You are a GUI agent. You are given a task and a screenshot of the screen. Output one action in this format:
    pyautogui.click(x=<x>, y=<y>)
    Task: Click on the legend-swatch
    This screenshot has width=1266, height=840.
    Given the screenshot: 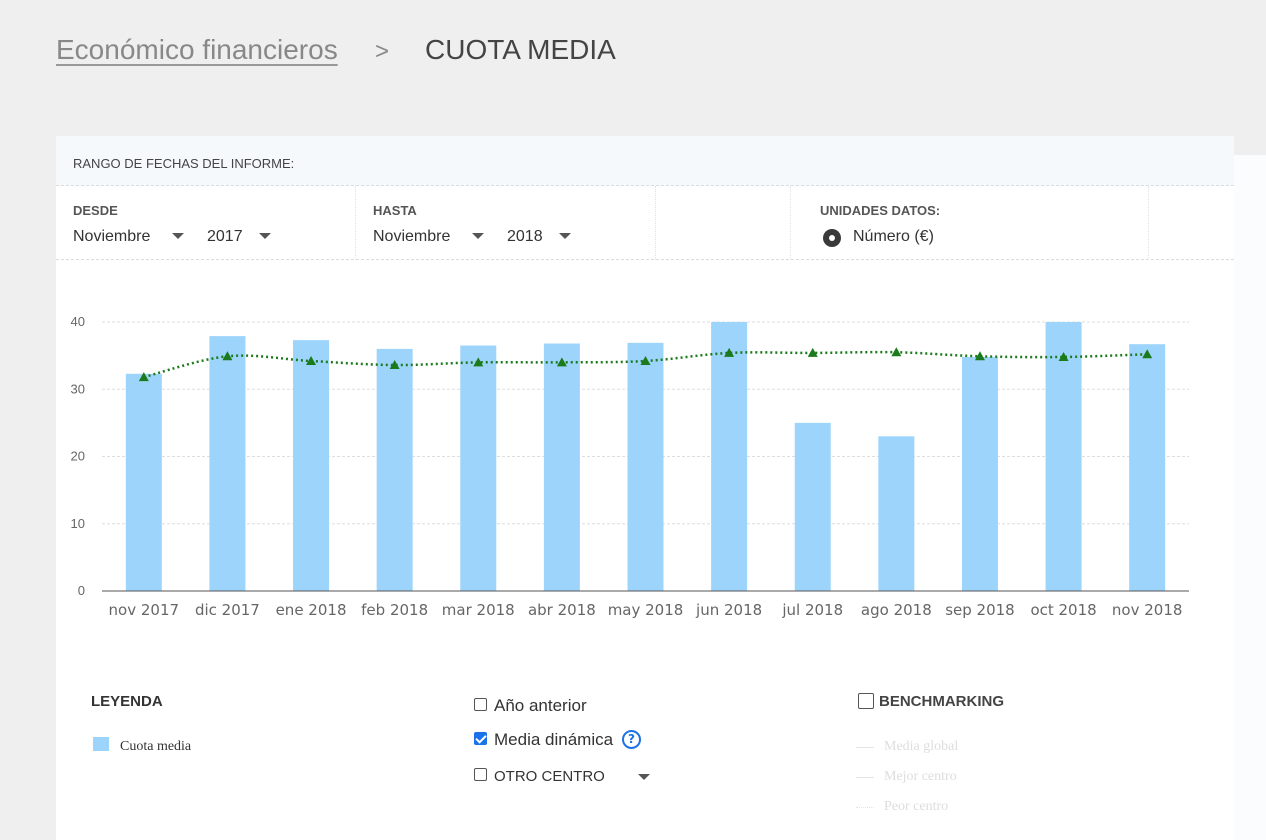 What is the action you would take?
    pyautogui.click(x=101, y=744)
    